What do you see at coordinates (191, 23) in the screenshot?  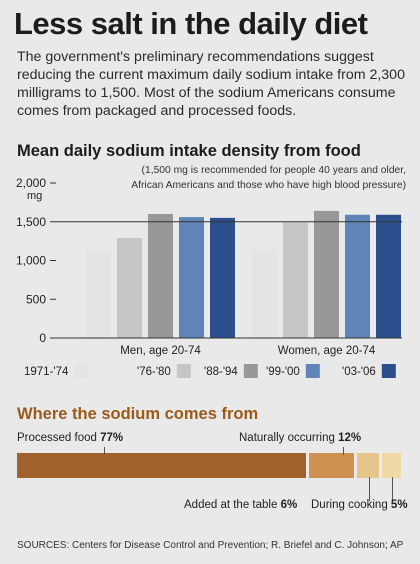 I see `headline: Less salt in the daily diet` at bounding box center [191, 23].